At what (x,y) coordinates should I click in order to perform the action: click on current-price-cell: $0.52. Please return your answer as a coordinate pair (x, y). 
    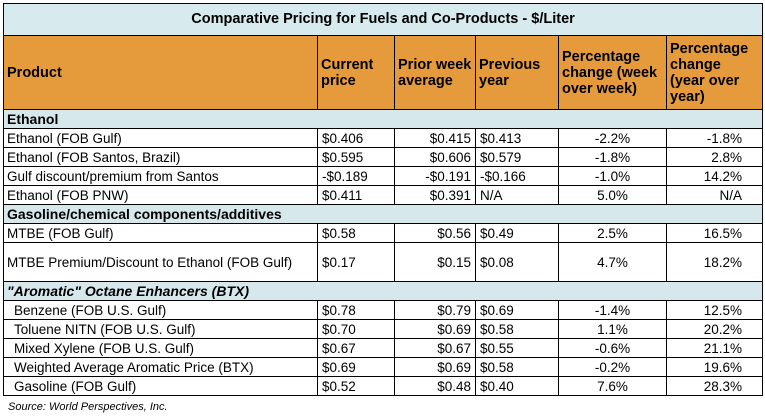
    Looking at the image, I should click on (356, 386).